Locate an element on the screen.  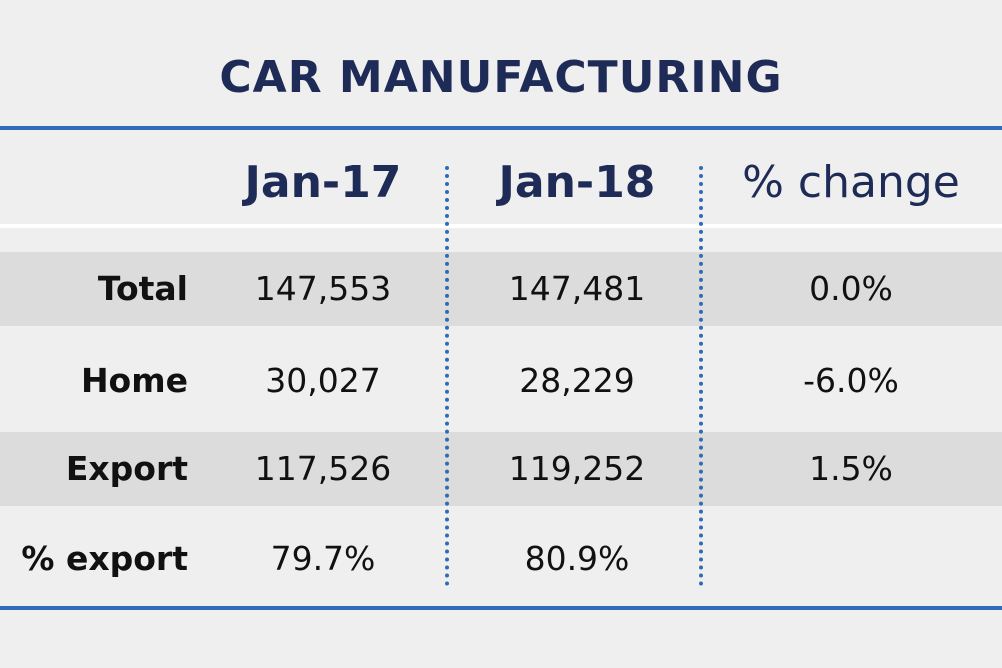
column-header-jan18: Jan-18 is located at coordinates (577, 182).